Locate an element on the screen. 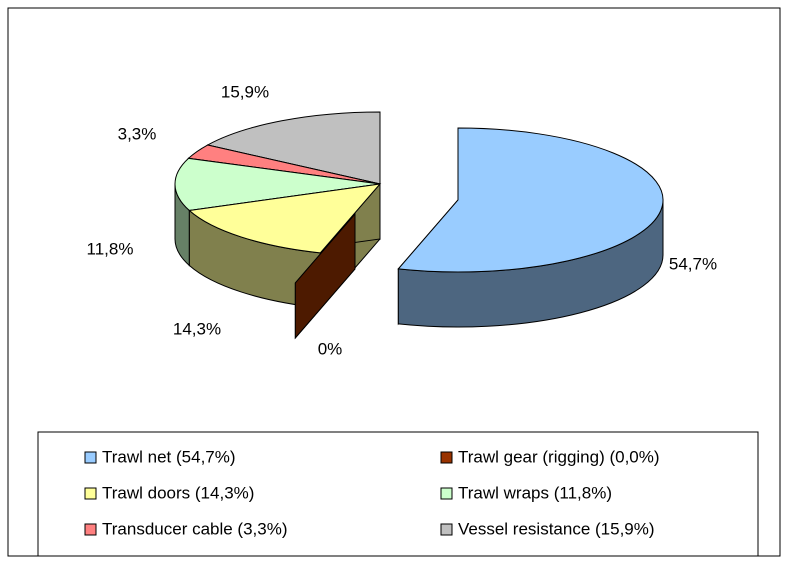 Image resolution: width=794 pixels, height=563 pixels. data-label: 3,3% is located at coordinates (137, 133).